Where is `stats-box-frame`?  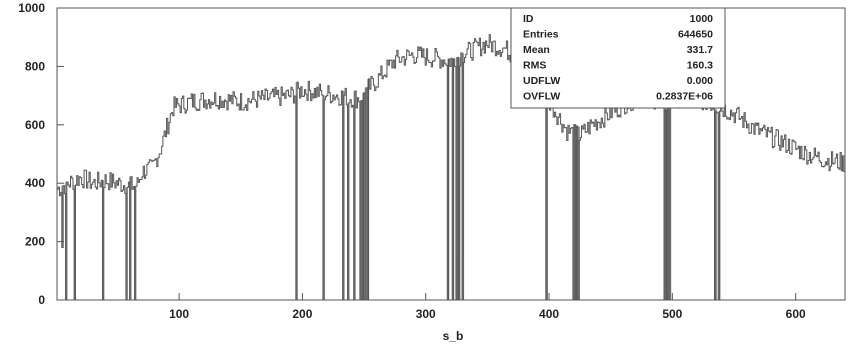
stats-box-frame is located at coordinates (618, 58).